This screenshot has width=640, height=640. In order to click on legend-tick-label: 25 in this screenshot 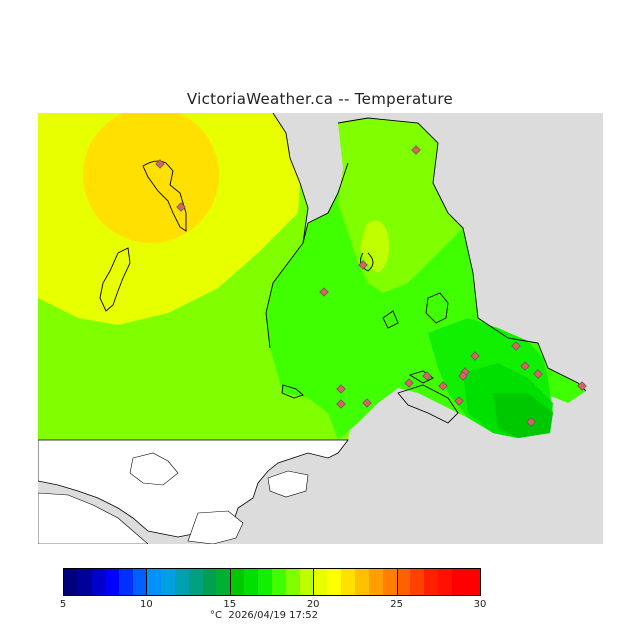, I will do `click(396, 604)`.